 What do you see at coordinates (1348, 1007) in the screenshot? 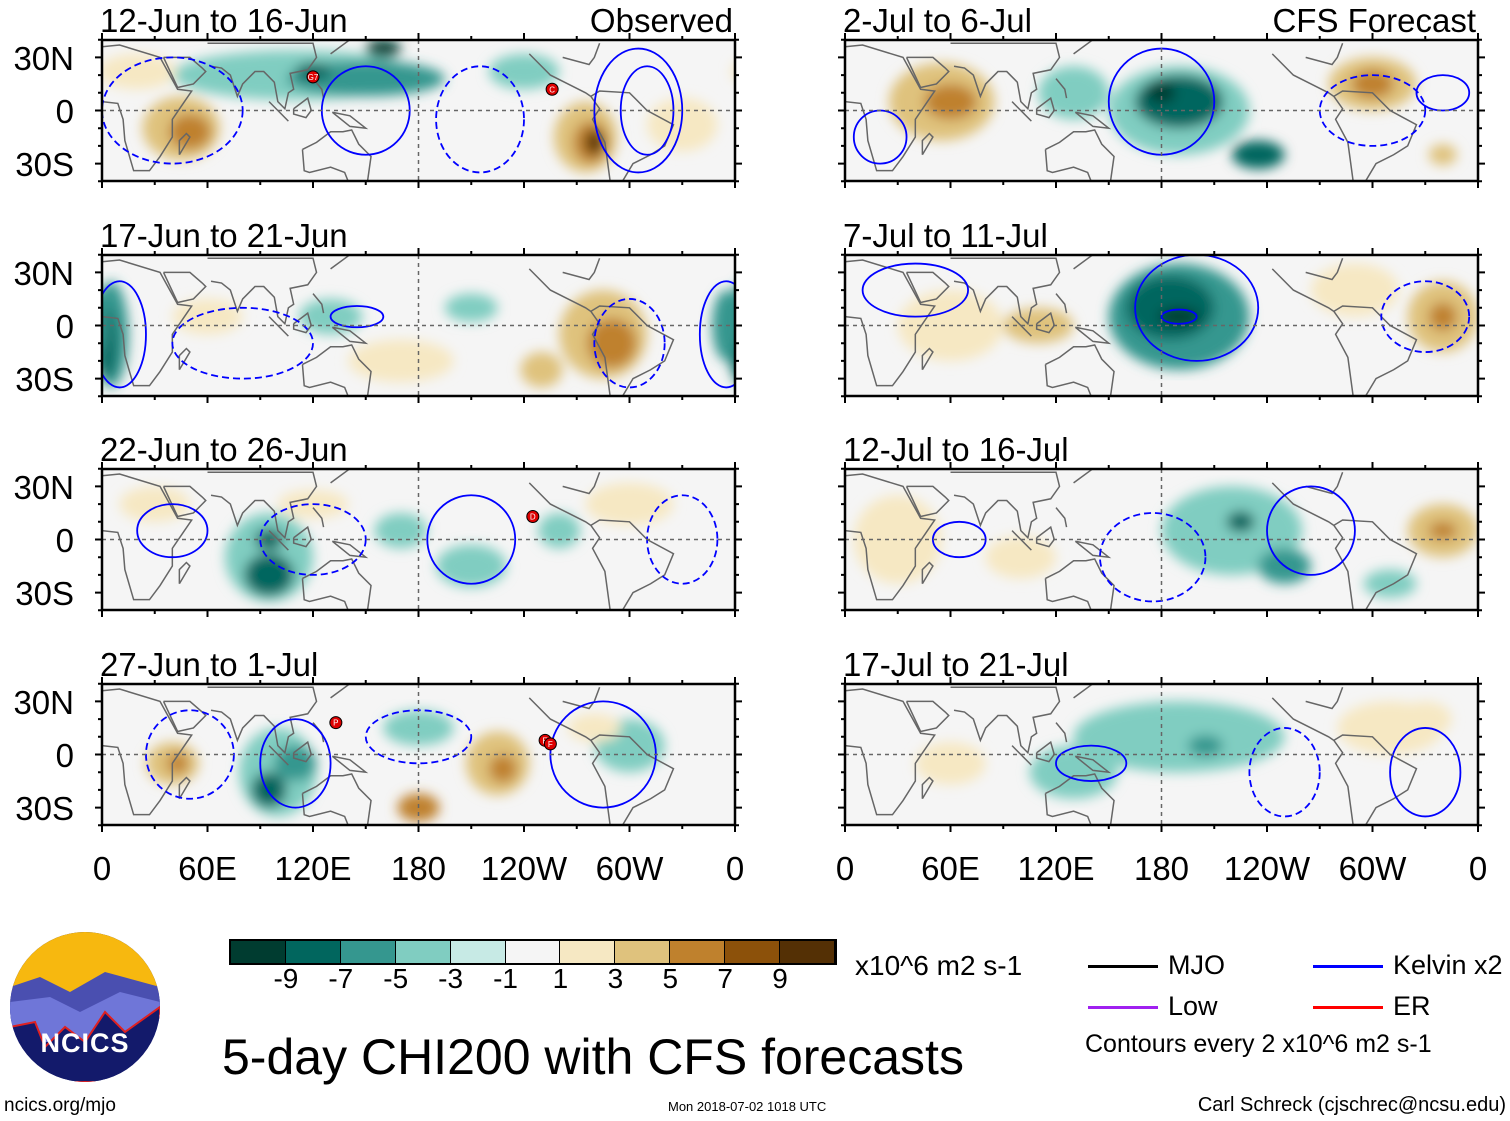
I see `legend-line` at bounding box center [1348, 1007].